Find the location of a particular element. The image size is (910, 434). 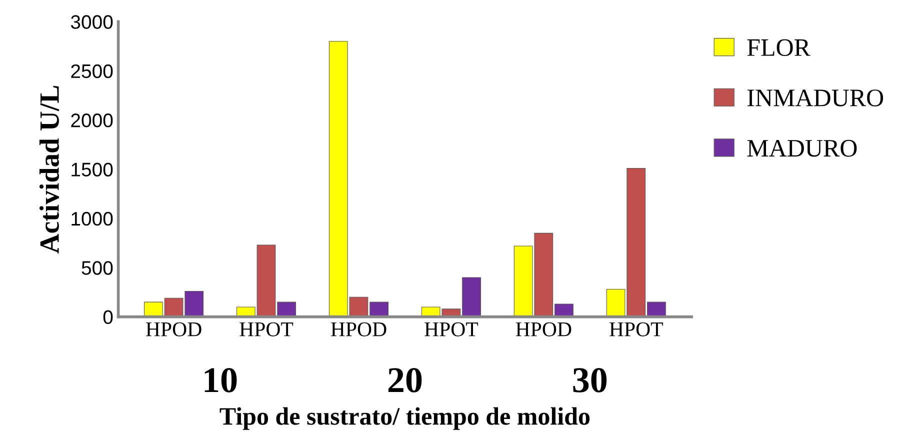

y-axis-title: Actividad U/L is located at coordinates (49, 170).